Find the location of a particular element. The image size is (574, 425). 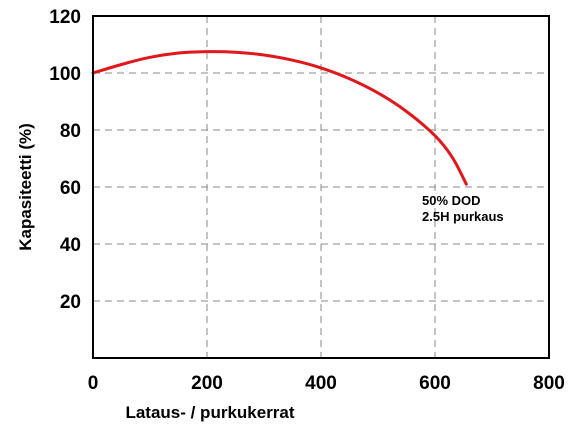

annotation-line: 50% DOD is located at coordinates (451, 200).